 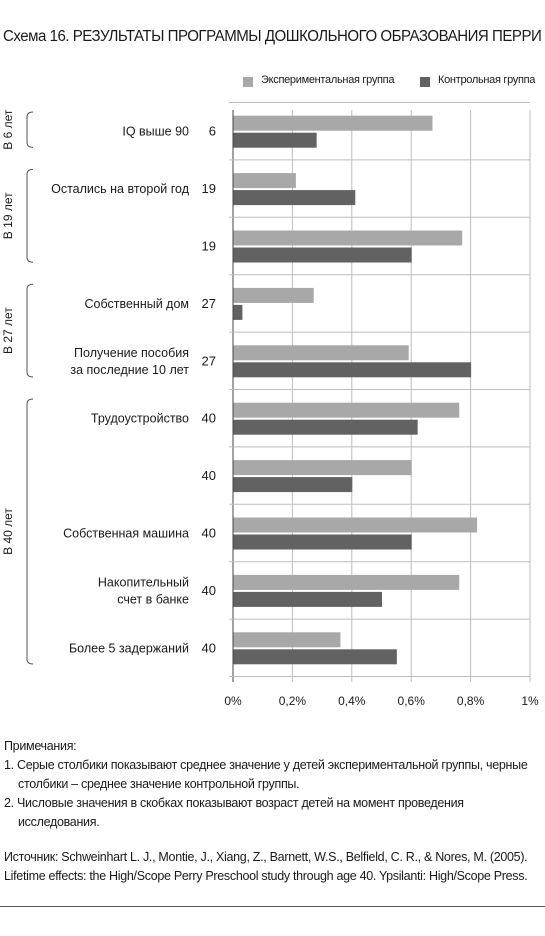 What do you see at coordinates (272, 906) in the screenshot?
I see `bottom-divider` at bounding box center [272, 906].